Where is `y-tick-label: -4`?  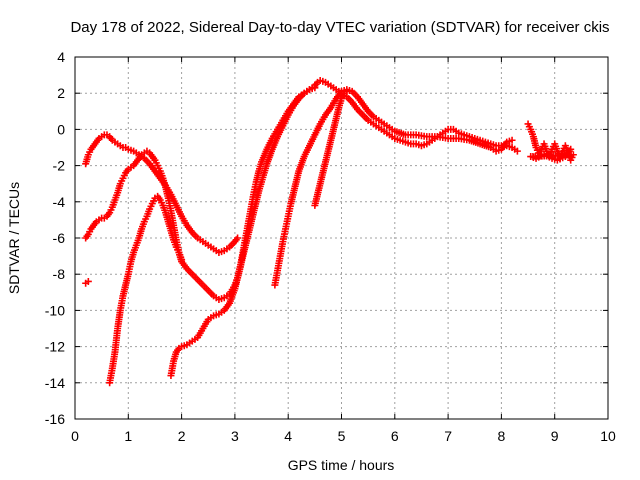
y-tick-label: -4 is located at coordinates (59, 202).